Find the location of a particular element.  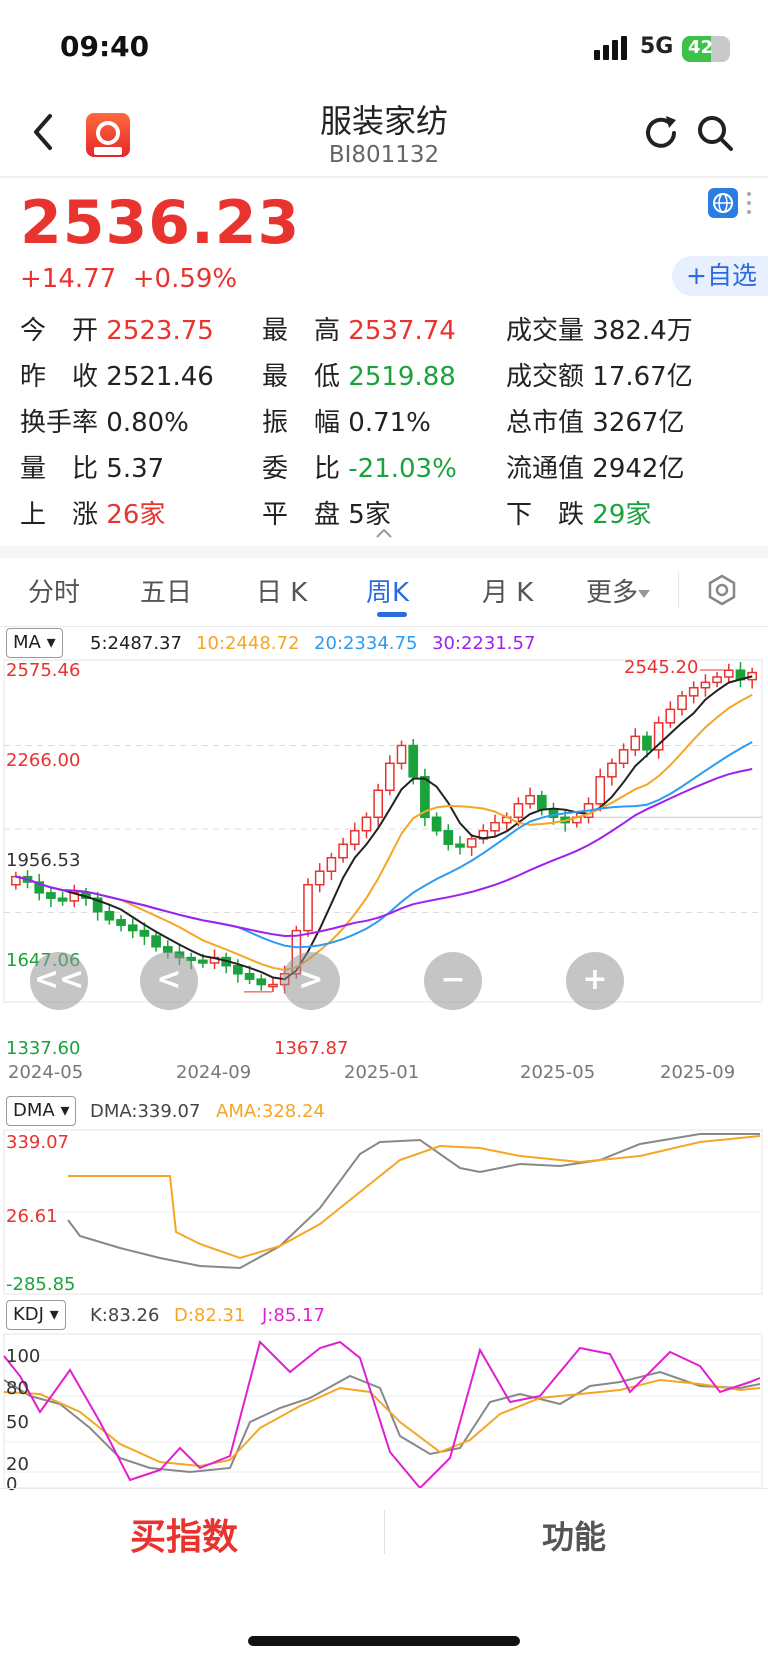

x-label-3: 2025-05 is located at coordinates (558, 1072).